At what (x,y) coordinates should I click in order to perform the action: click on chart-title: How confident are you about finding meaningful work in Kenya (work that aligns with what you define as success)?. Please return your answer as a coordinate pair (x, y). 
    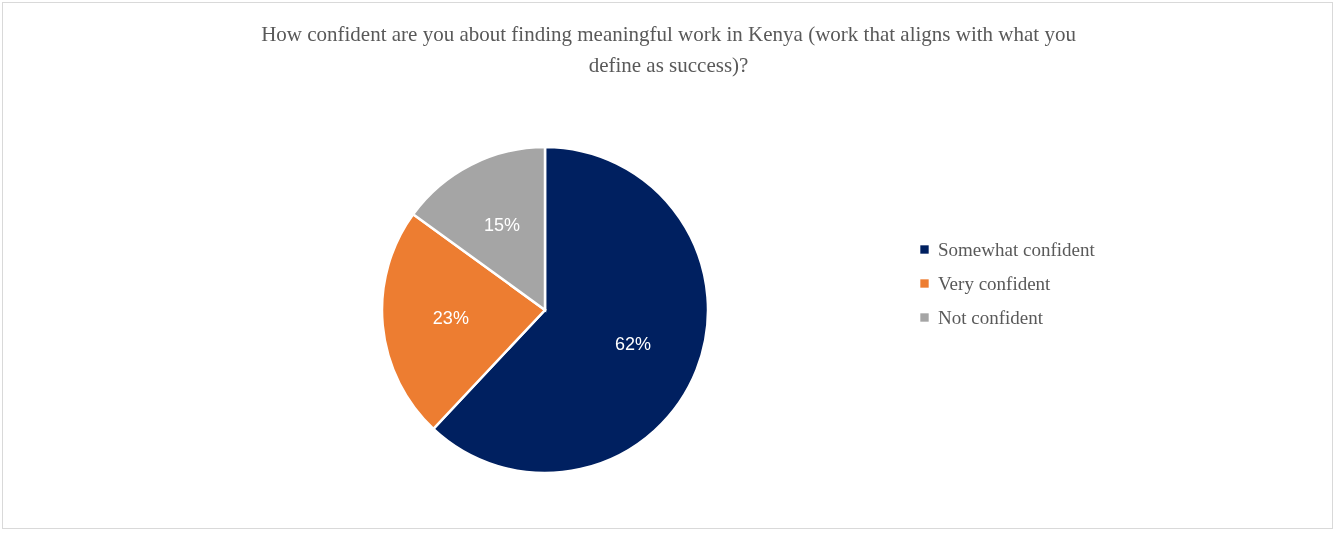
    Looking at the image, I should click on (669, 49).